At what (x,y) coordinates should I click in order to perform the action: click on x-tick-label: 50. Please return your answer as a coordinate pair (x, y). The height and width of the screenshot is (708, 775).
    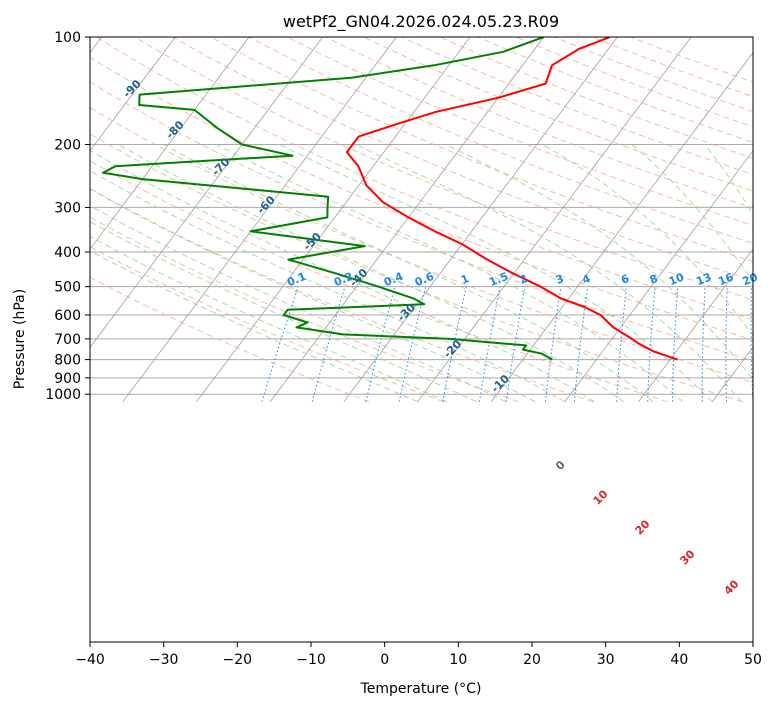
    Looking at the image, I should click on (753, 660).